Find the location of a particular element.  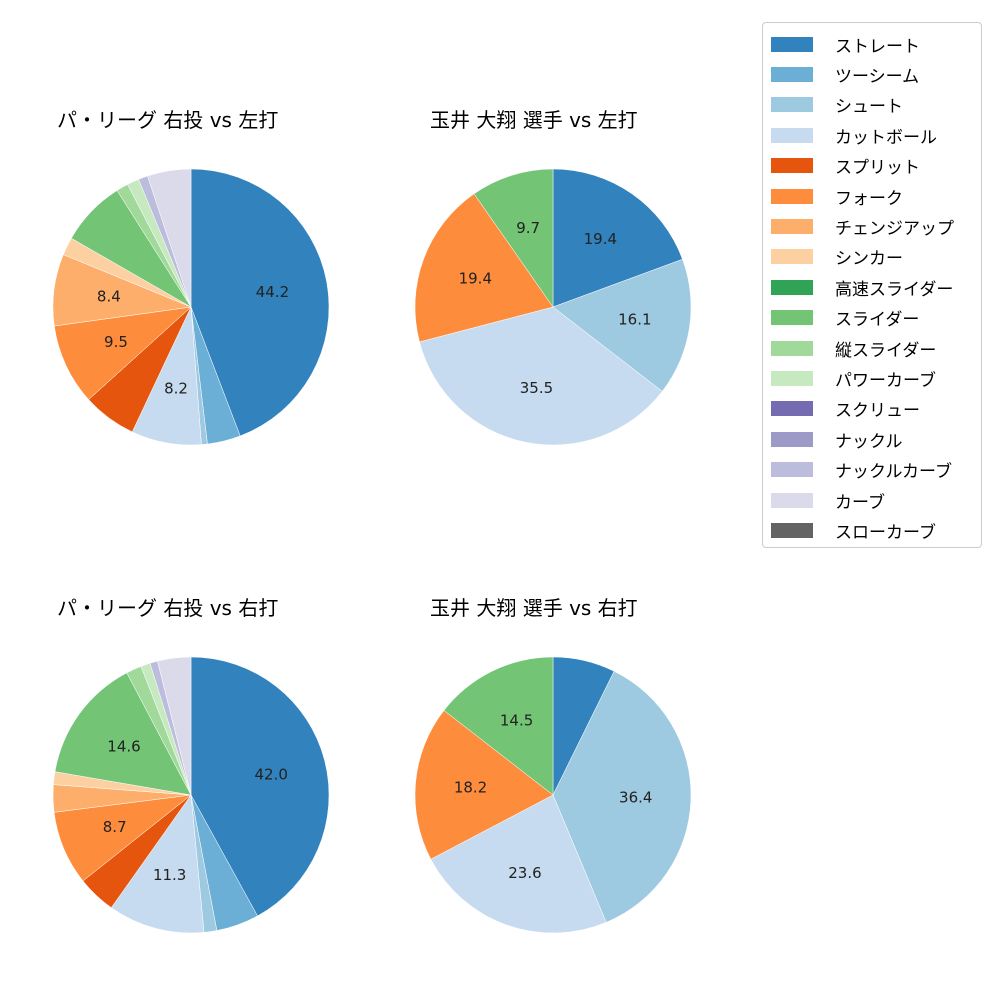

legend-label: チェンジアップ is located at coordinates (894, 228).